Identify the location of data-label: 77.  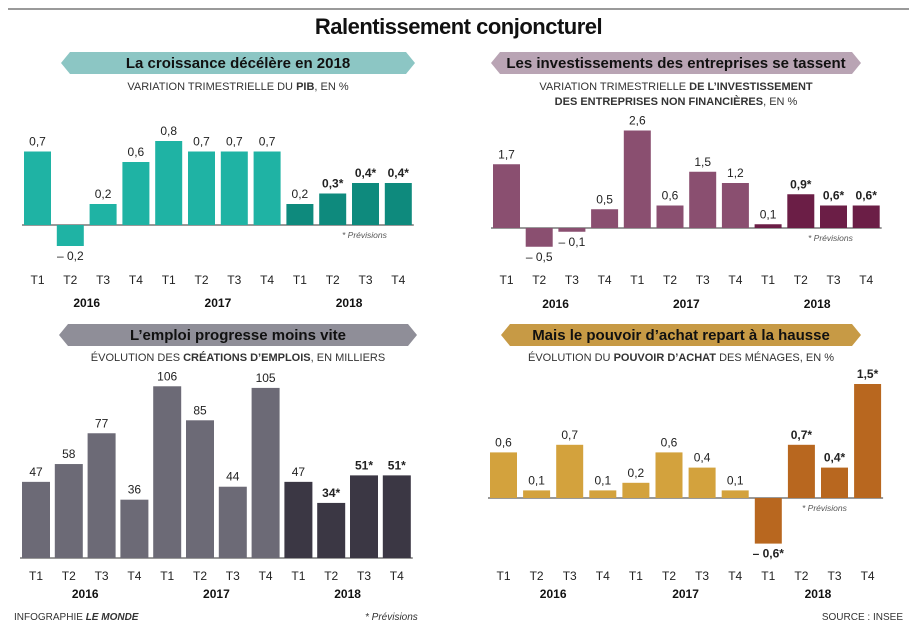
(102, 423).